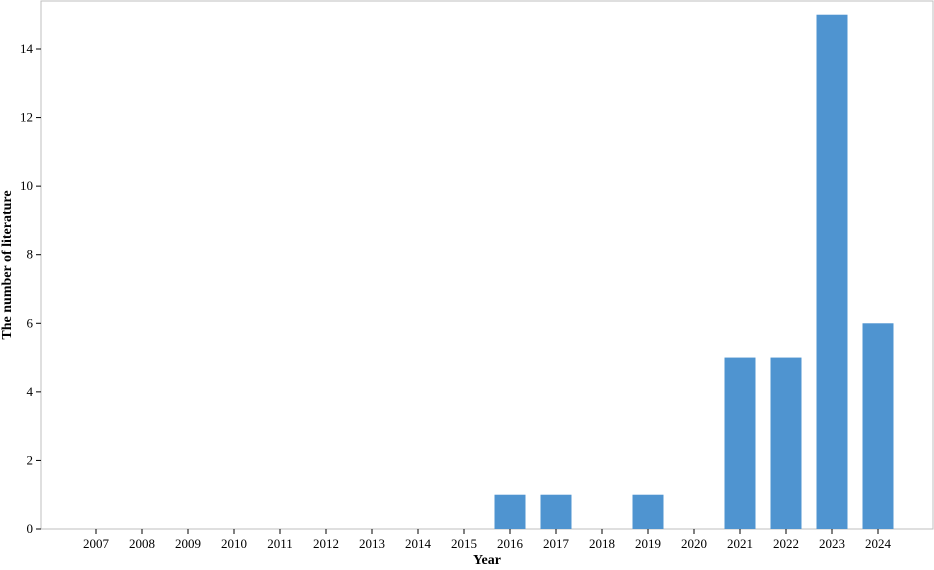 The image size is (934, 570). Describe the element at coordinates (280, 543) in the screenshot. I see `x-tick-label: 2011` at that location.